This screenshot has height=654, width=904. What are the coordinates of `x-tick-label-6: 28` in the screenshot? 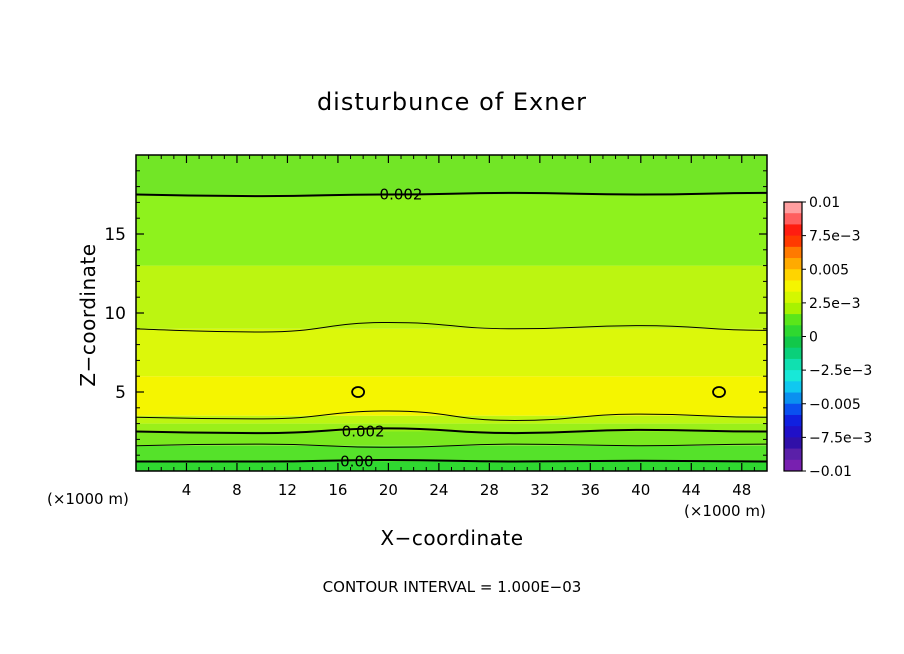 It's located at (489, 490).